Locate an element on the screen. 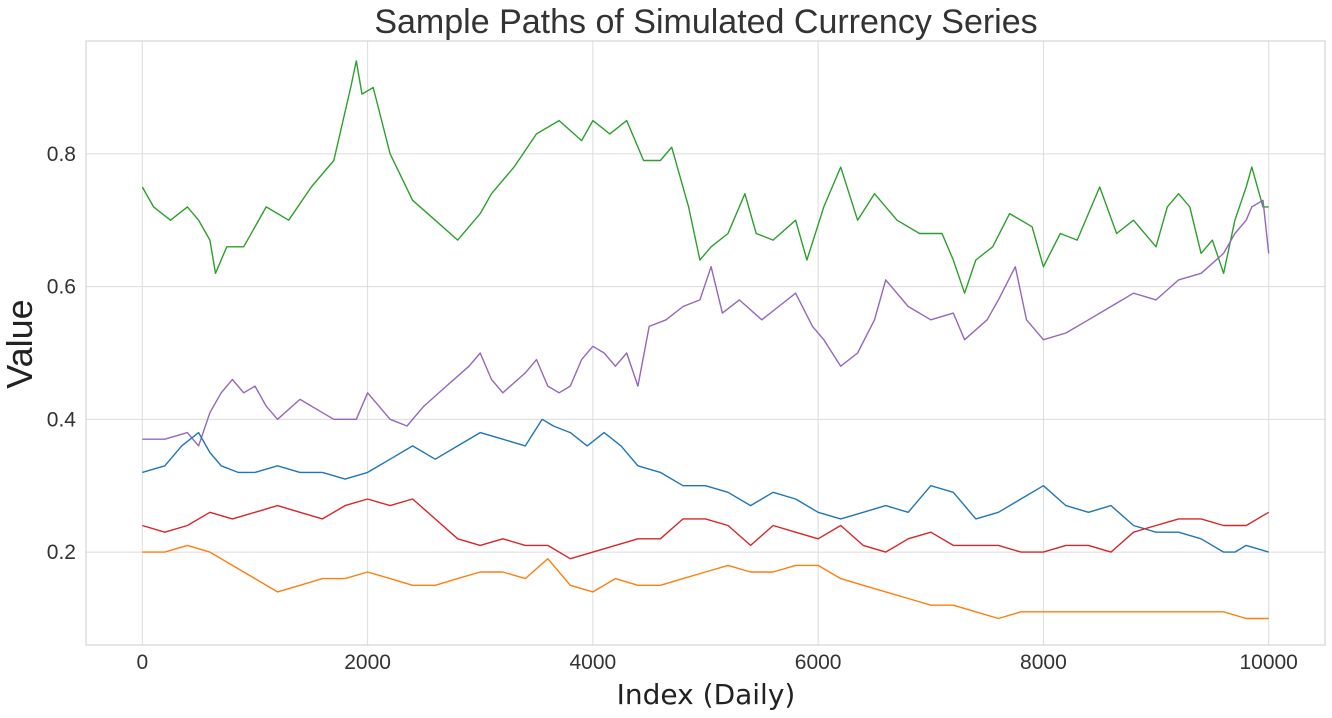 This screenshot has height=718, width=1332. y-axis-label: Value is located at coordinates (20, 343).